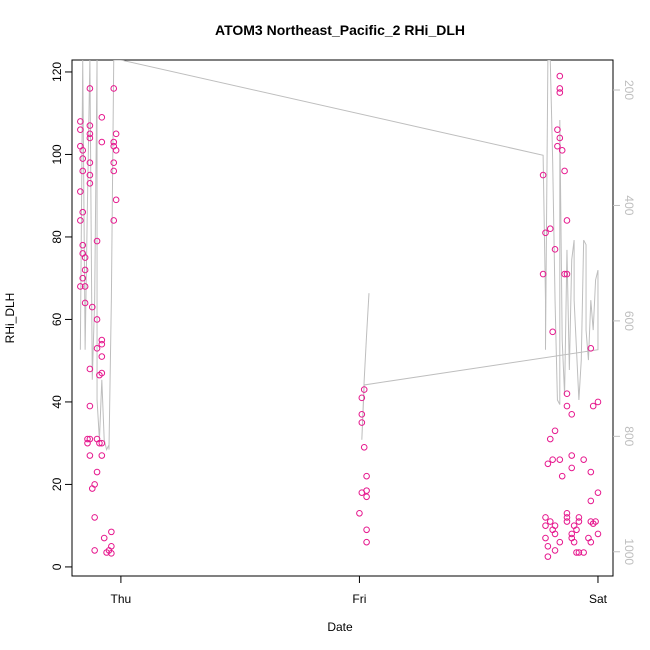 The height and width of the screenshot is (650, 650). I want to click on x-tick-label: Sat, so click(598, 599).